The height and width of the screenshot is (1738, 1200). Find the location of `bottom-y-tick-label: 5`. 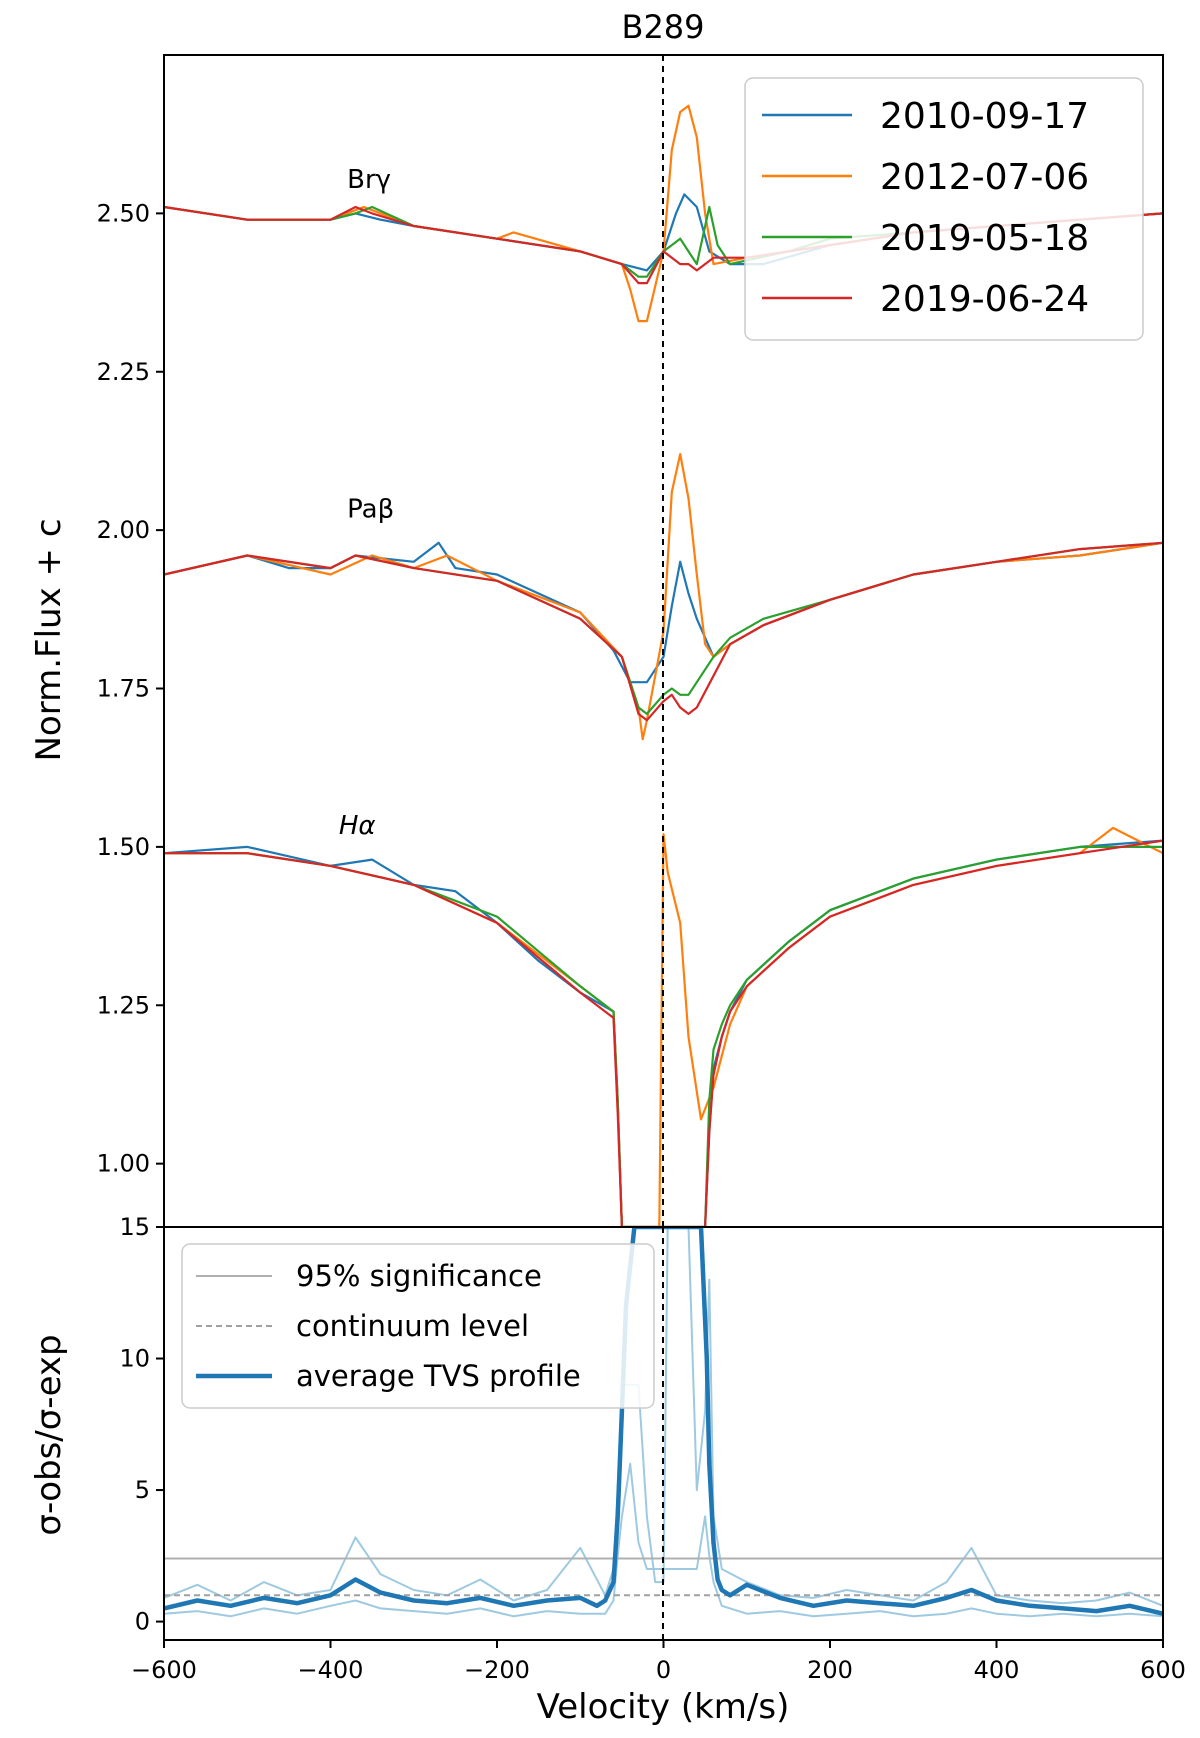

bottom-y-tick-label: 5 is located at coordinates (142, 1490).